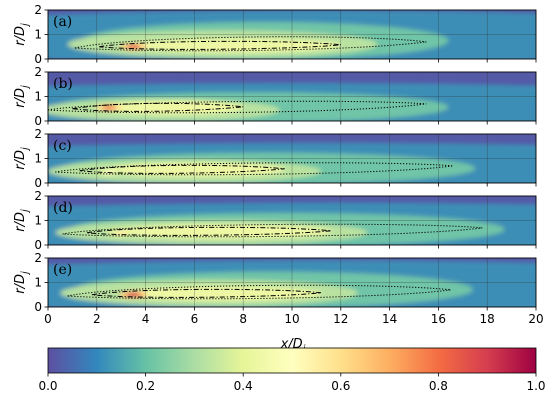 The height and width of the screenshot is (404, 550). Describe the element at coordinates (97, 319) in the screenshot. I see `x-tick-label: 2` at that location.